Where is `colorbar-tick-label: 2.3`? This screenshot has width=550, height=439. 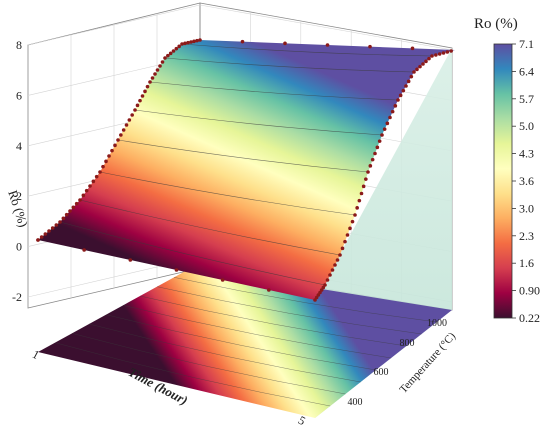 colorbar-tick-label: 2.3 is located at coordinates (526, 236).